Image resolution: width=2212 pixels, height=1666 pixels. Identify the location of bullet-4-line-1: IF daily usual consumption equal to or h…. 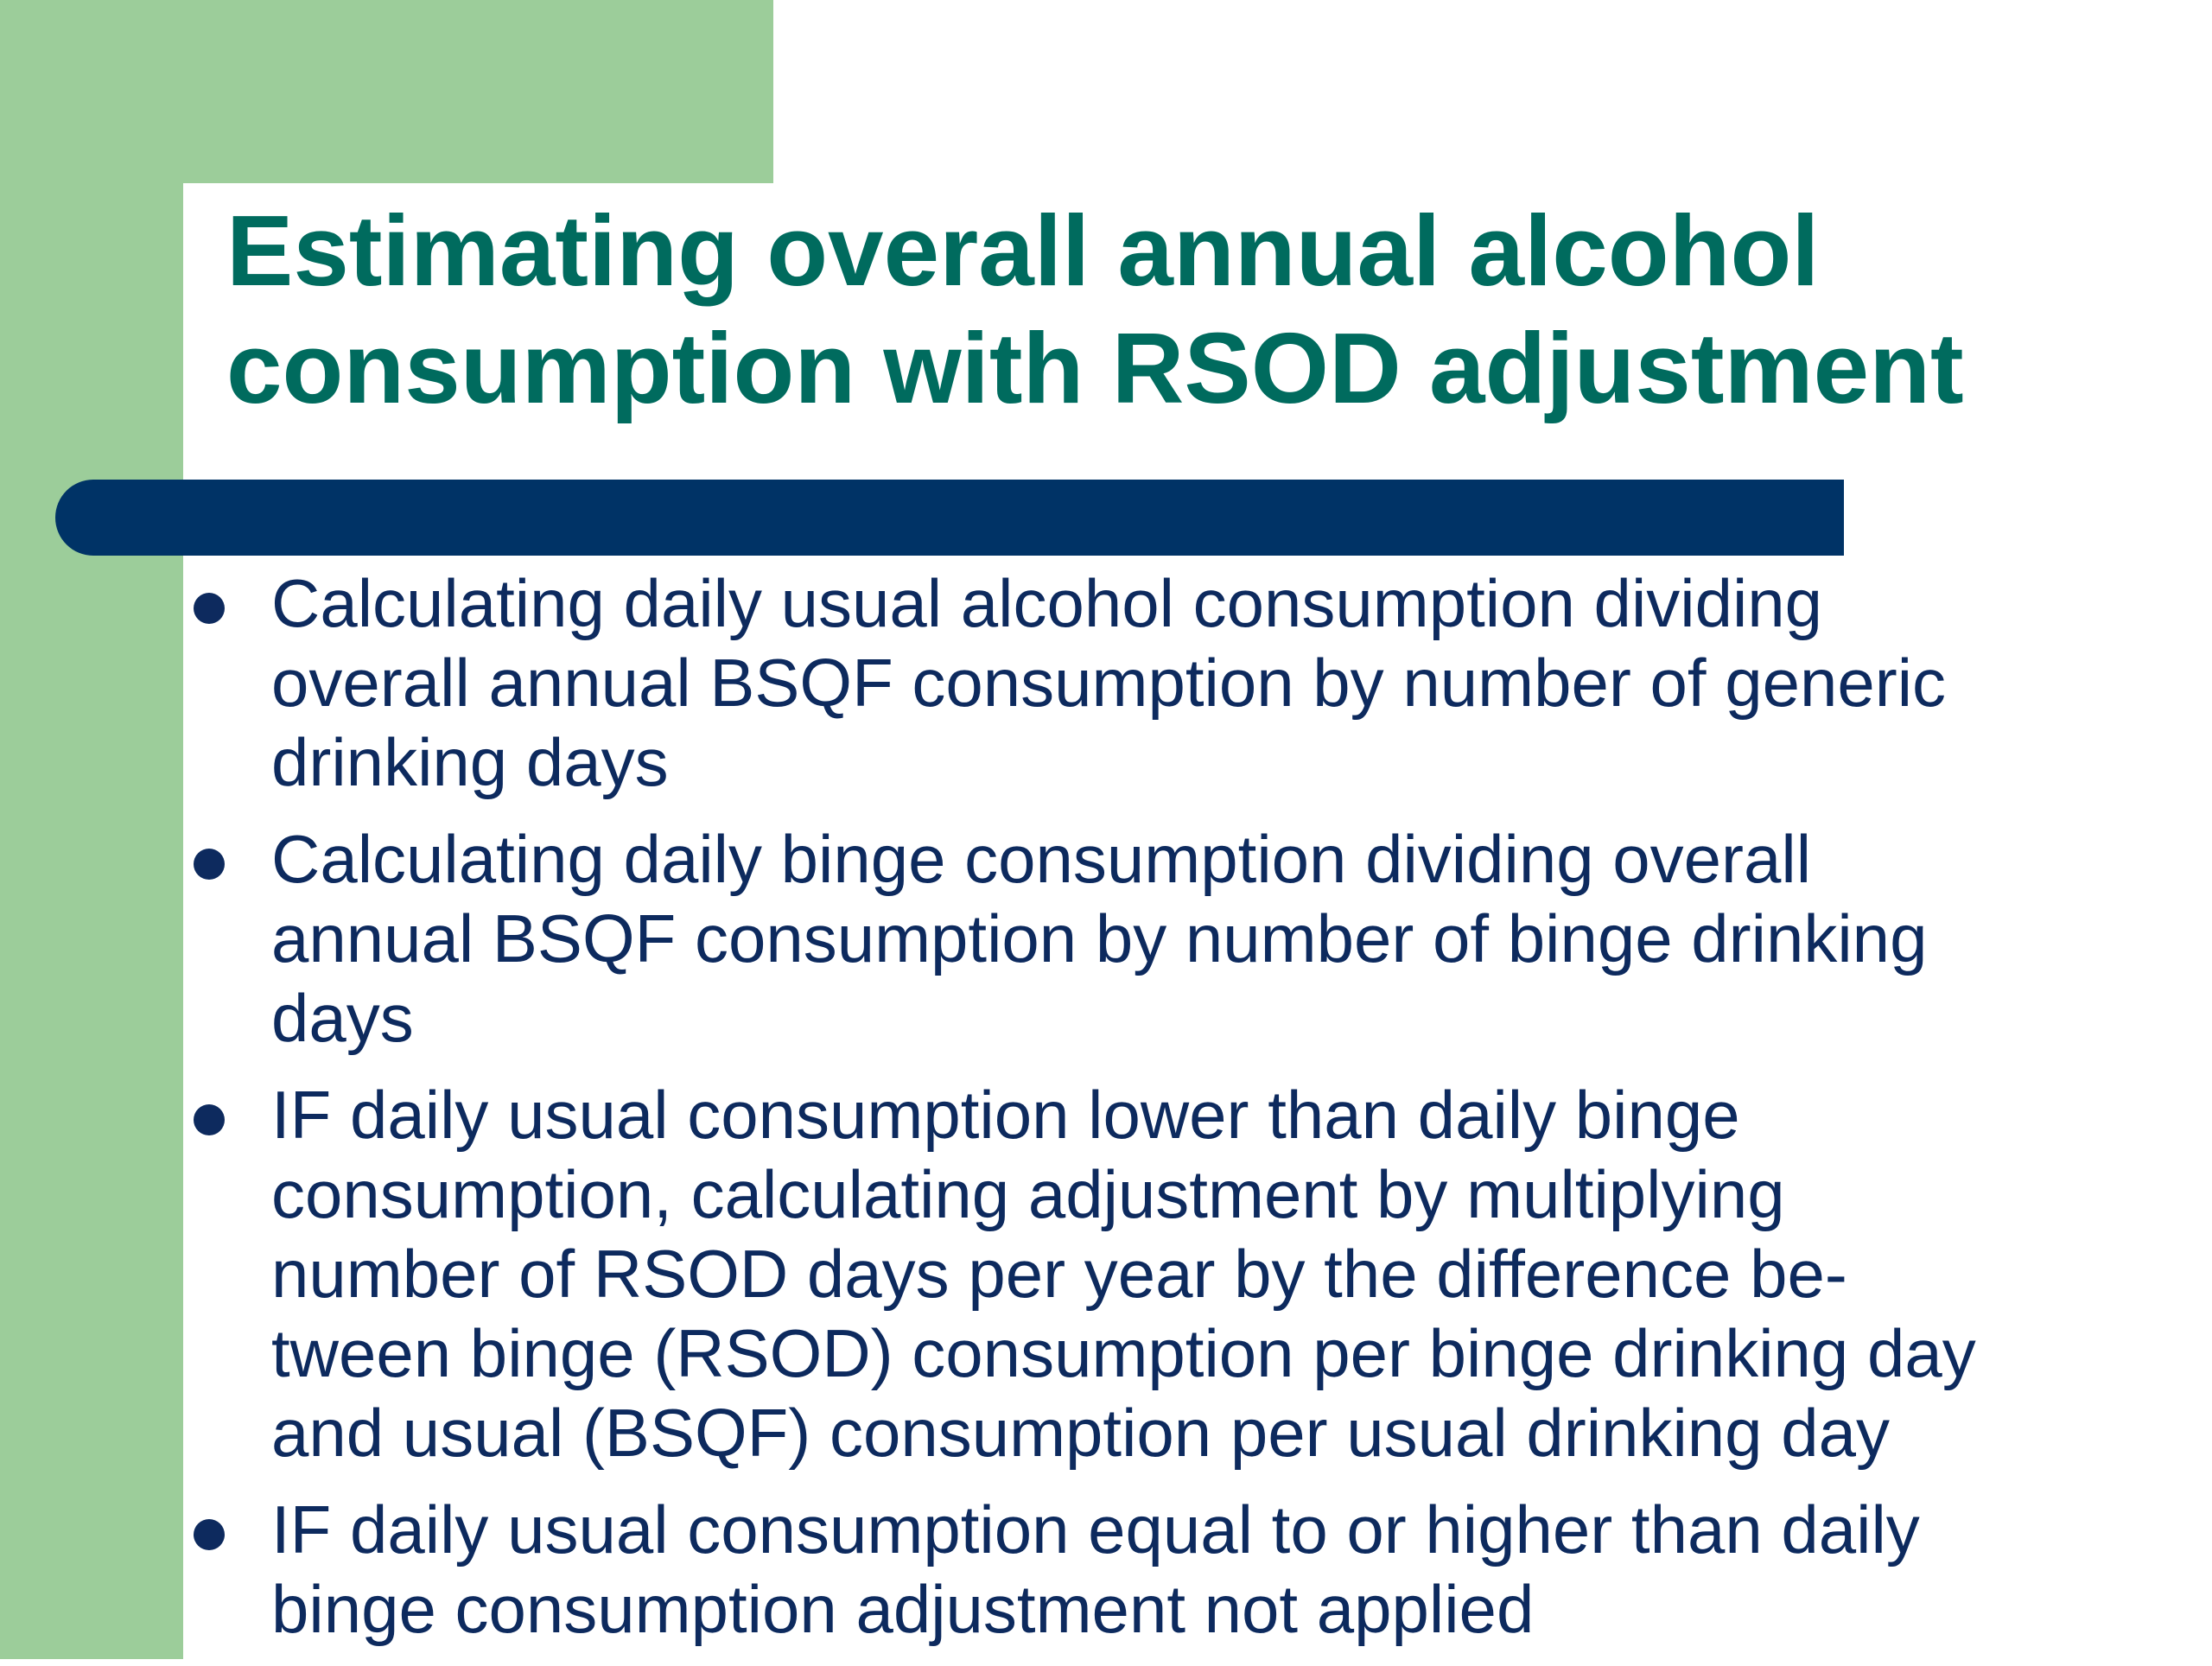
(1095, 1529).